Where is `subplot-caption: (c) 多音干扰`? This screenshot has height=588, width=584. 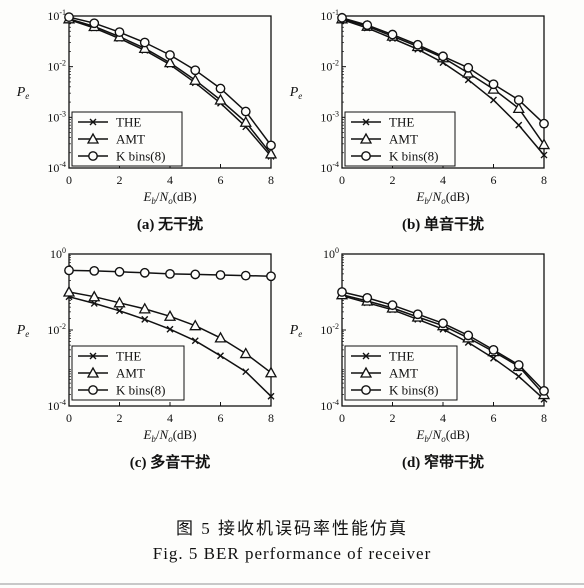
subplot-caption: (c) 多音干扰 is located at coordinates (170, 462).